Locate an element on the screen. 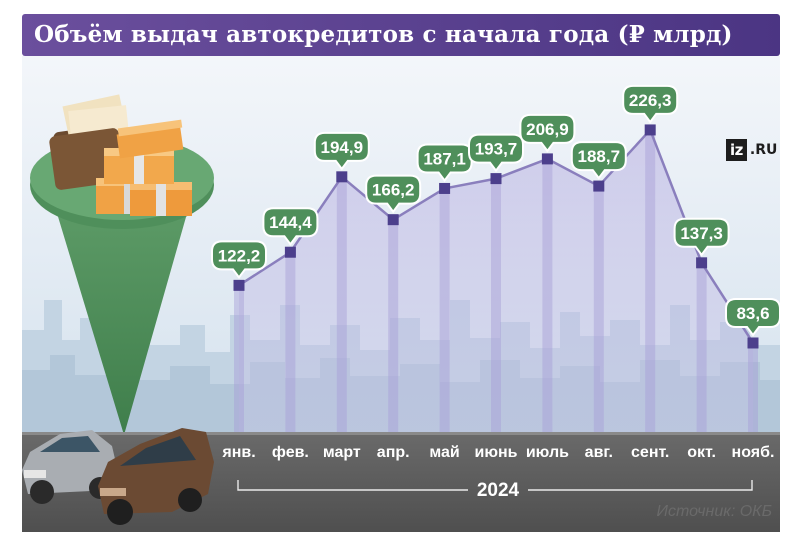  value-bubble-9: 226,3 is located at coordinates (650, 104).